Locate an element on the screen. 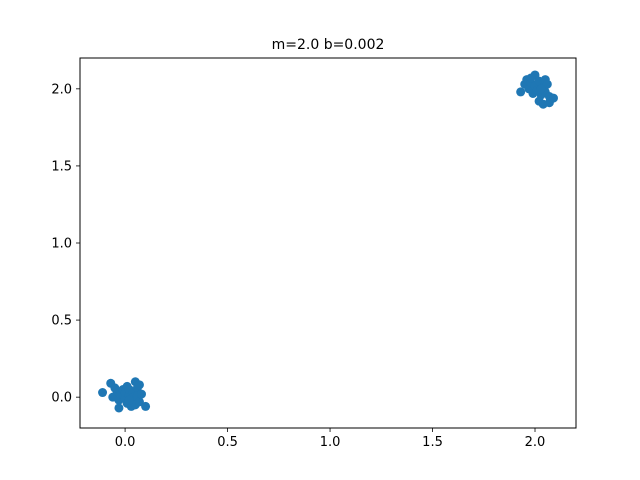 The image size is (640, 480). chart-title: m=2.0 b=0.002 is located at coordinates (328, 45).